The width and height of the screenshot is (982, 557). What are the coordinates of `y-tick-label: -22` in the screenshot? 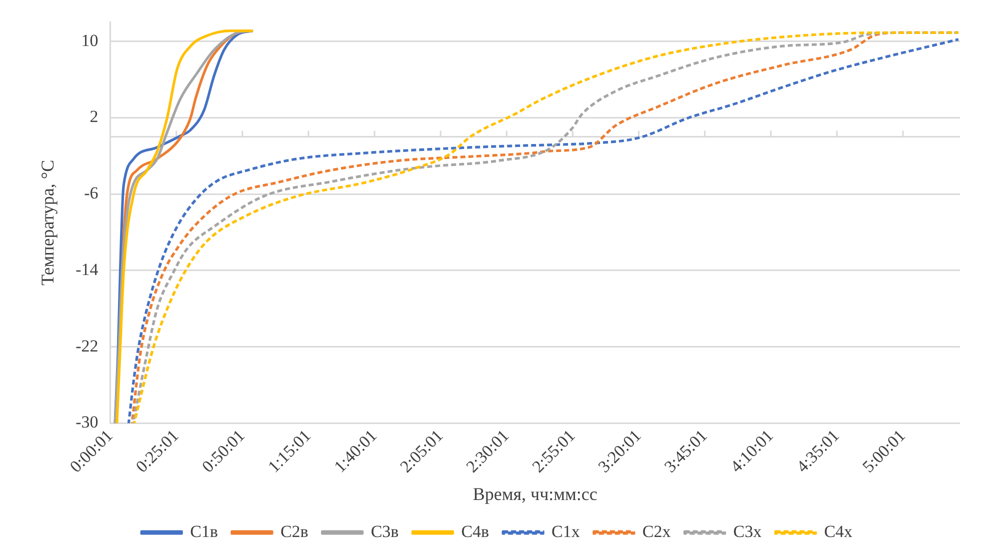 It's located at (87, 346).